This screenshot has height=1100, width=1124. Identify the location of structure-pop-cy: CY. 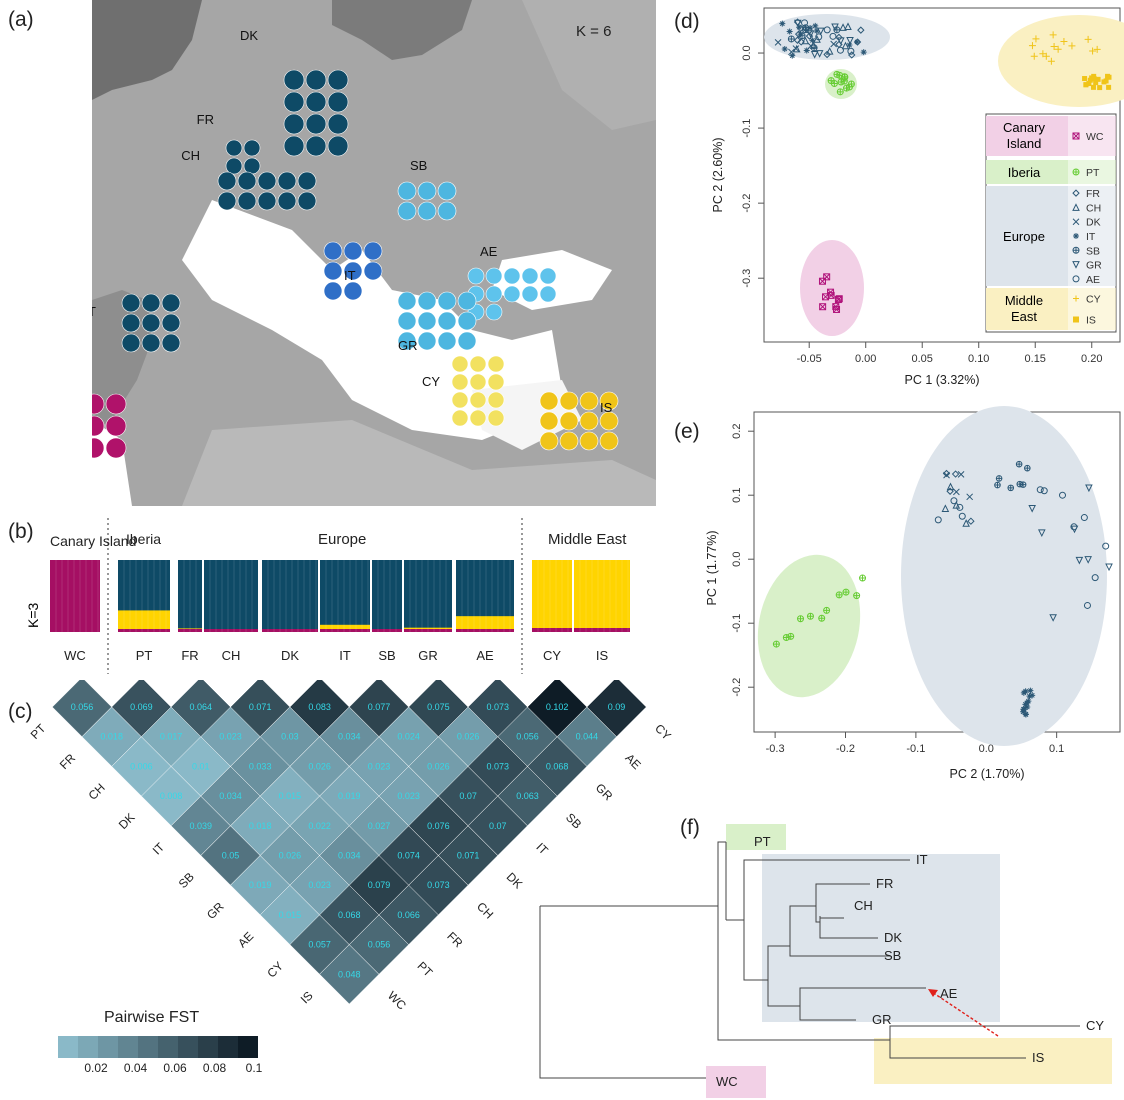
(552, 655).